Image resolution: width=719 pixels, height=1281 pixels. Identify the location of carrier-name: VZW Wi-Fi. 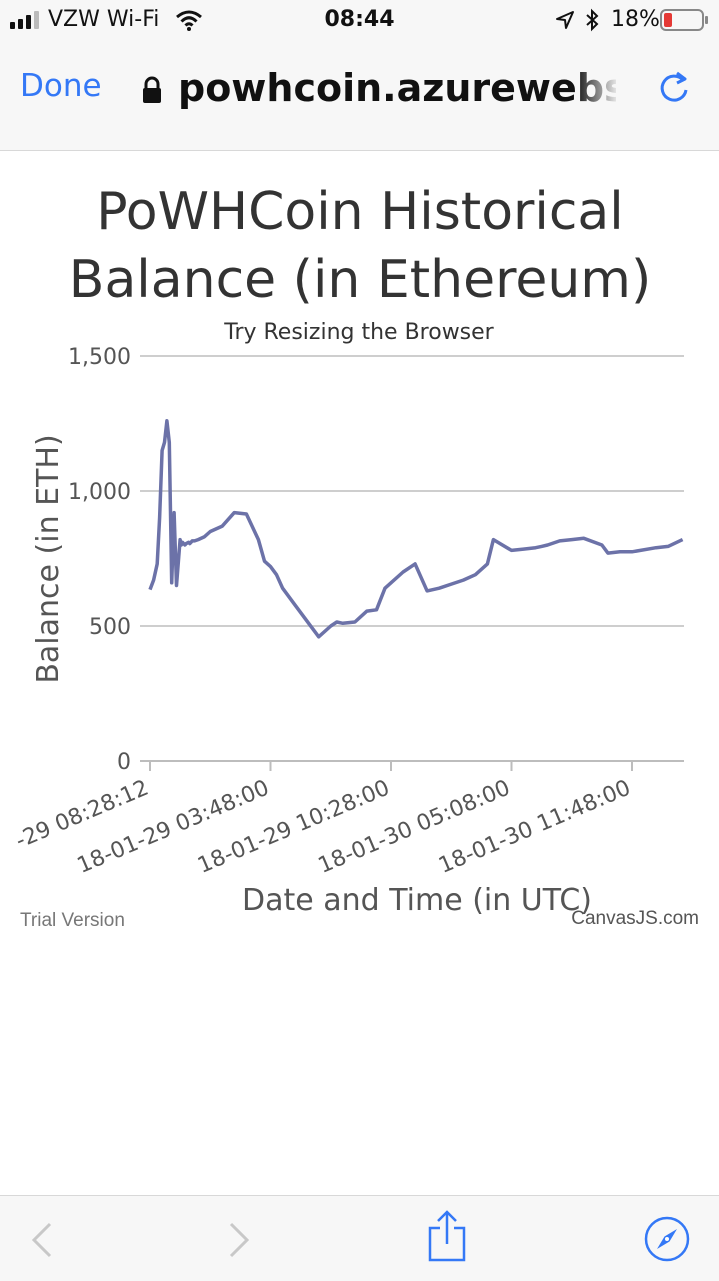
(104, 19).